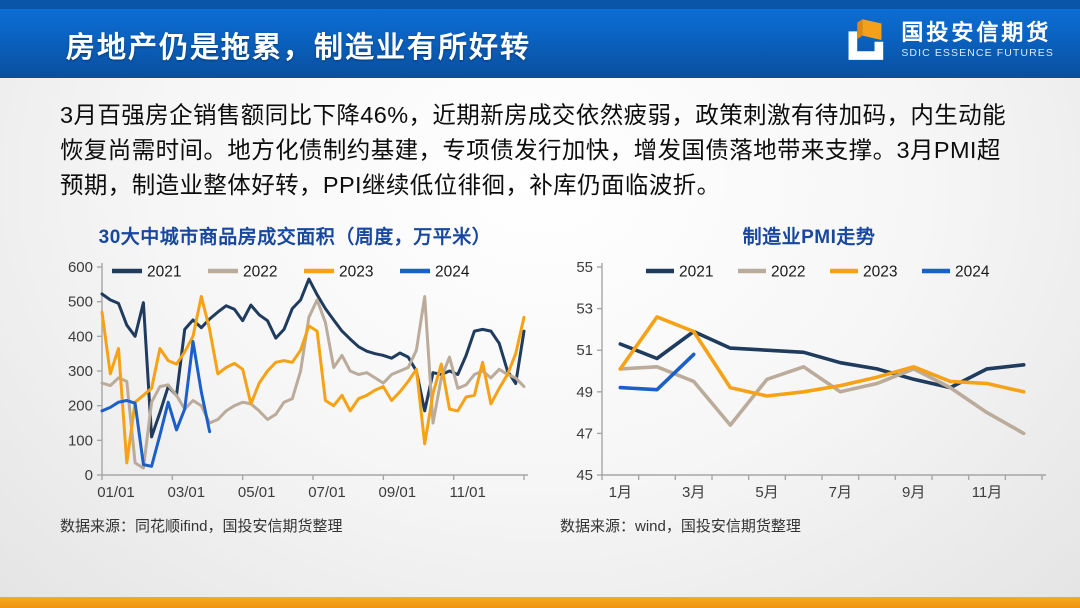 The image size is (1080, 608). I want to click on company-logo: 国投安信期货 SDIC ESSENCE FUTURES, so click(946, 40).